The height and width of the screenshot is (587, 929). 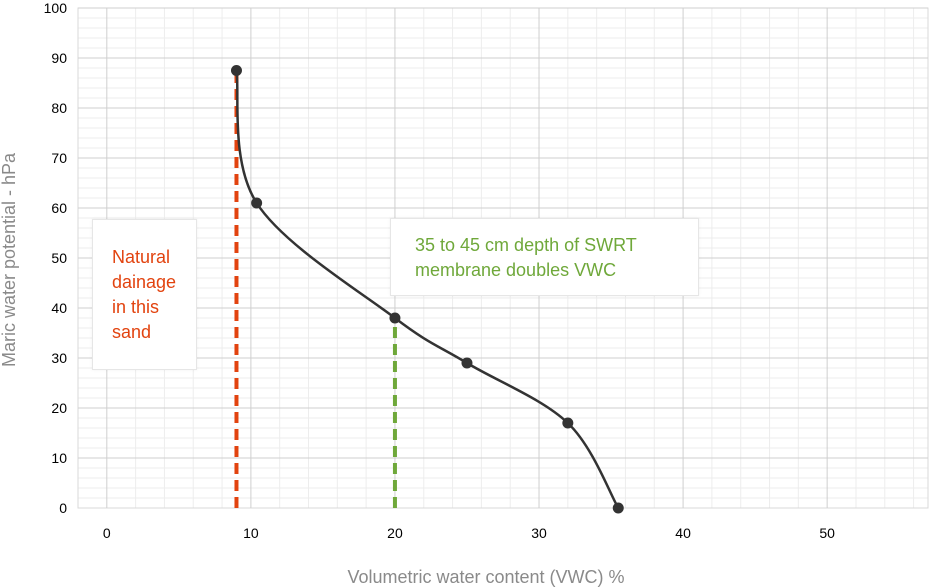 What do you see at coordinates (144, 282) in the screenshot?
I see `annotation-line: dainage` at bounding box center [144, 282].